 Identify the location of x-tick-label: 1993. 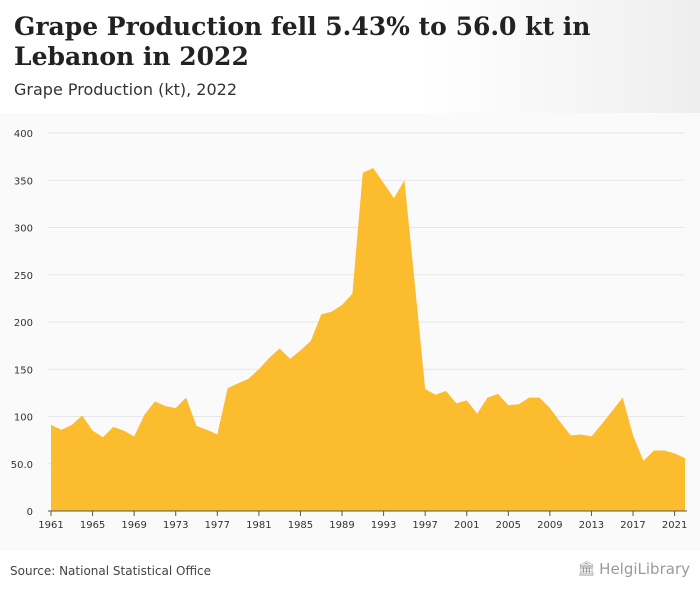
(383, 525).